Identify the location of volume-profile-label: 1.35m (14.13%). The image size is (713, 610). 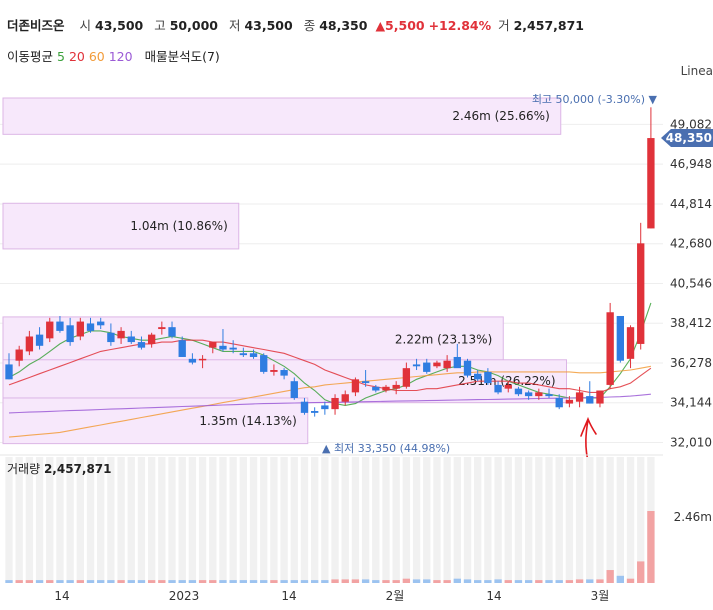
(247, 421).